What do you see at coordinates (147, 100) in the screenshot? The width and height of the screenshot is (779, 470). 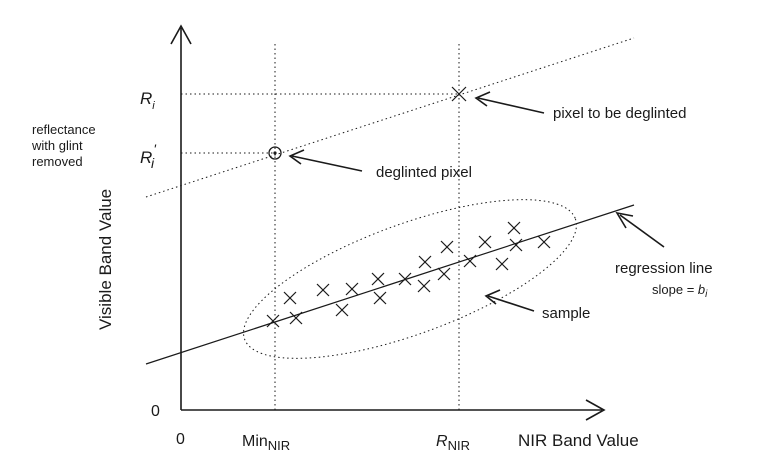 I see `ri-label: Ri` at bounding box center [147, 100].